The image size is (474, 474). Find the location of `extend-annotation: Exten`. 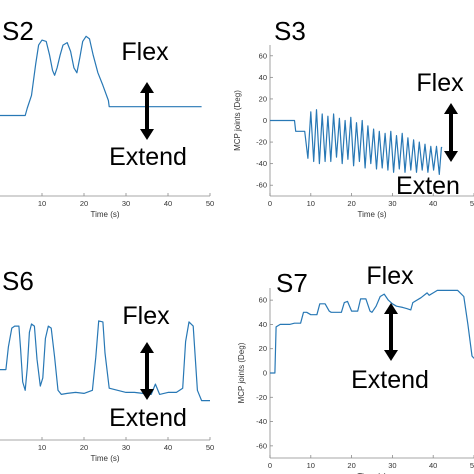

extend-annotation: Exten is located at coordinates (428, 186).